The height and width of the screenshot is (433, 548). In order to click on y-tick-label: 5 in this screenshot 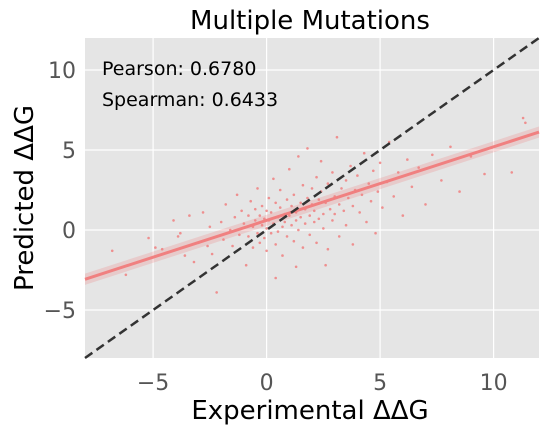, I will do `click(69, 151)`.